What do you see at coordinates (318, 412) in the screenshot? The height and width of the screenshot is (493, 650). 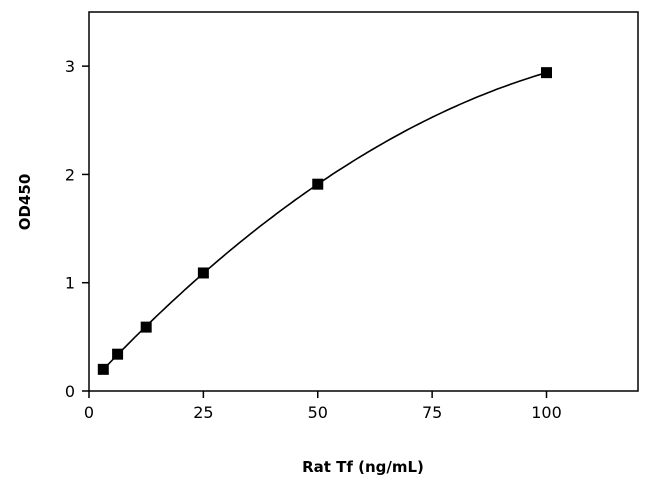 I see `x-tick-label: 50` at bounding box center [318, 412].